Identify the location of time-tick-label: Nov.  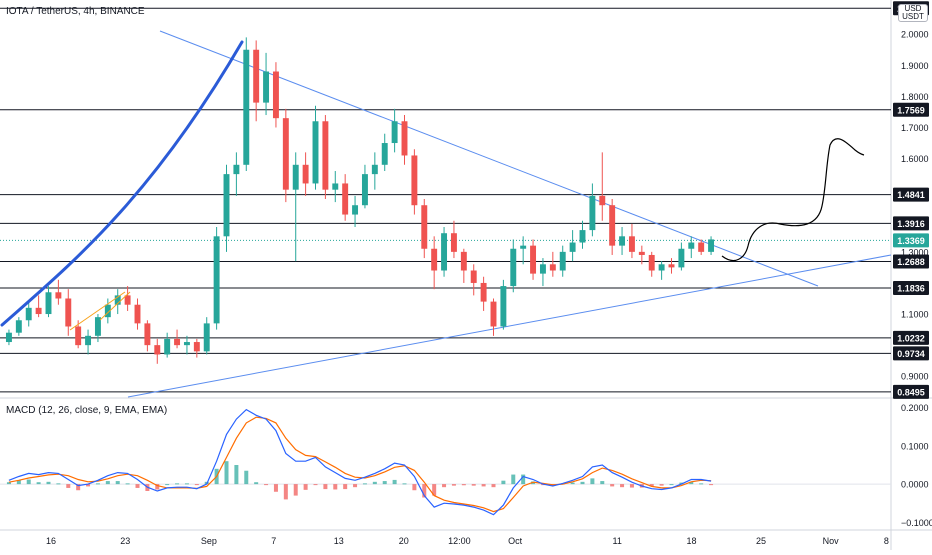
(831, 541).